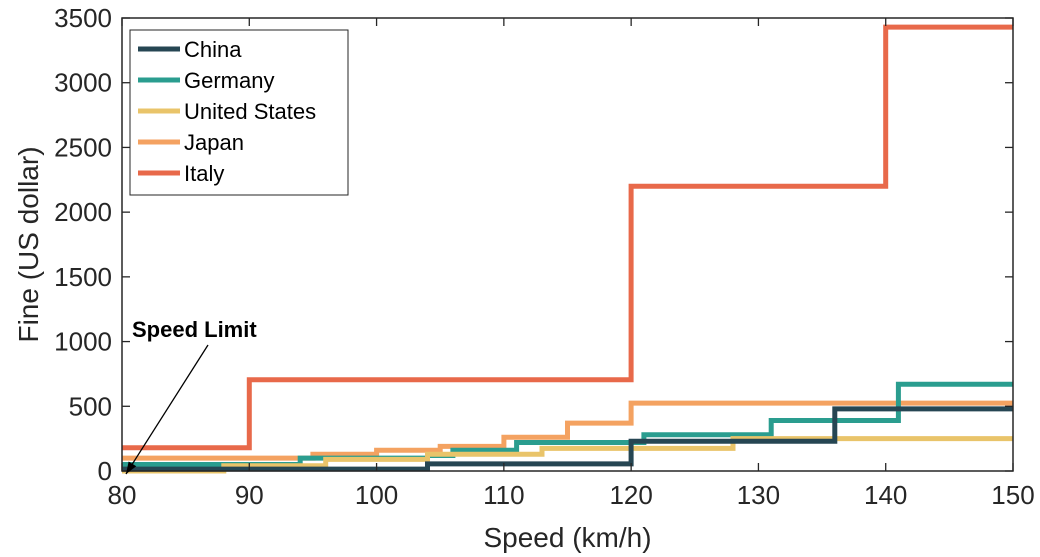  Describe the element at coordinates (90, 406) in the screenshot. I see `y-tick-label: 500` at that location.